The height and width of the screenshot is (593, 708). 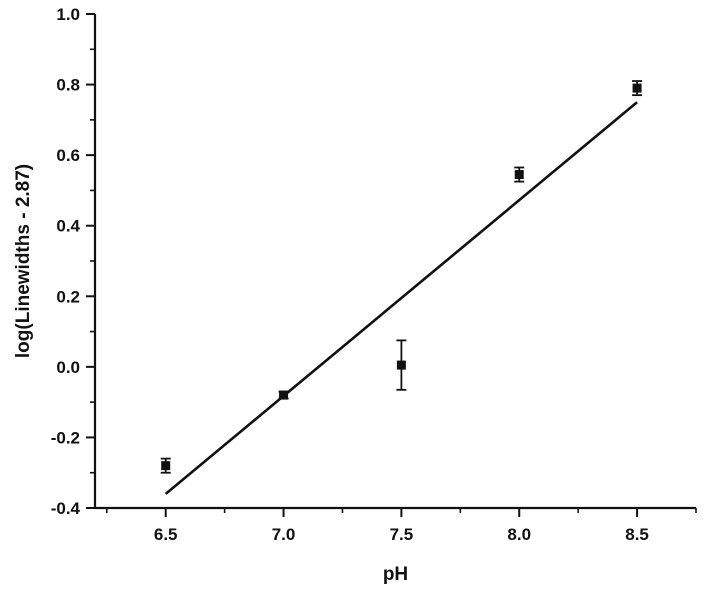 What do you see at coordinates (519, 534) in the screenshot?
I see `x-tick-label: 8.0` at bounding box center [519, 534].